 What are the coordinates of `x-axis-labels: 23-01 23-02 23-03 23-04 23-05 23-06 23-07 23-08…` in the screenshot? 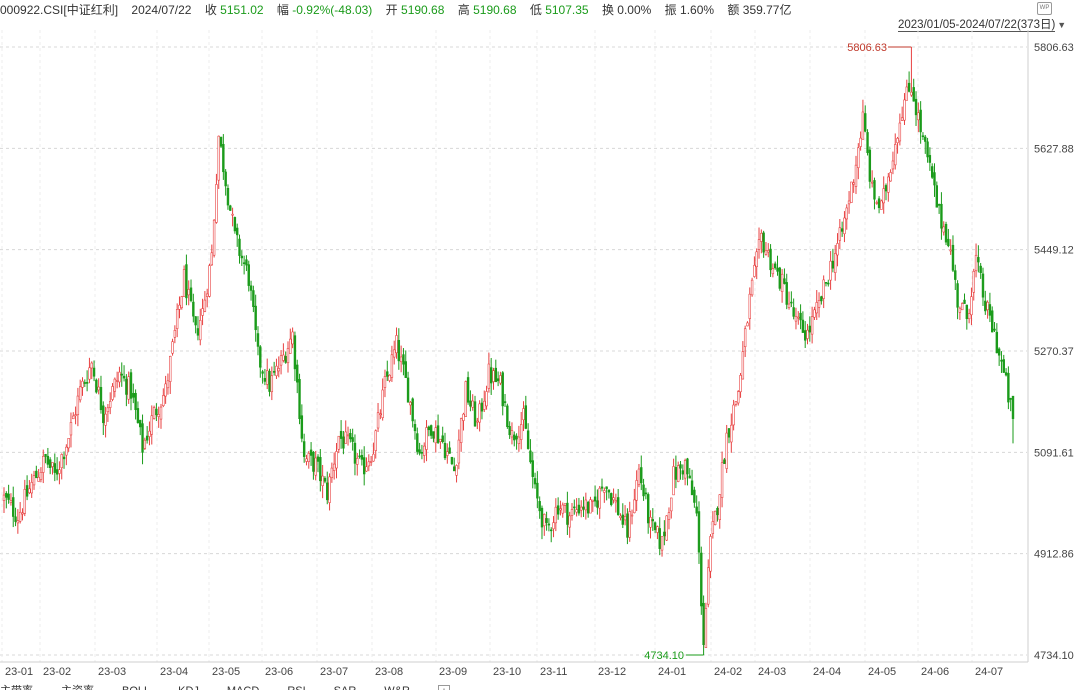 It's located at (504, 672).